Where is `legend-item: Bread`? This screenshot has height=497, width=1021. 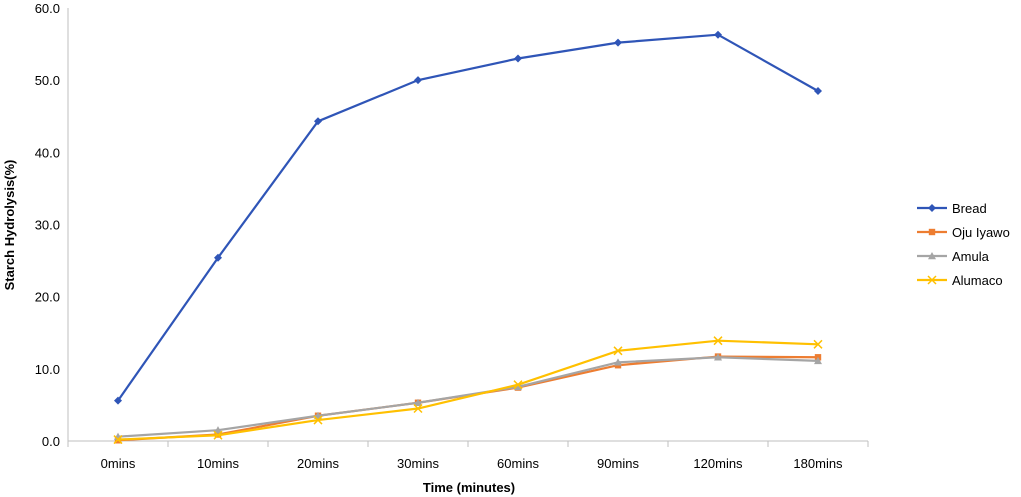
legend-item: Bread is located at coordinates (952, 208).